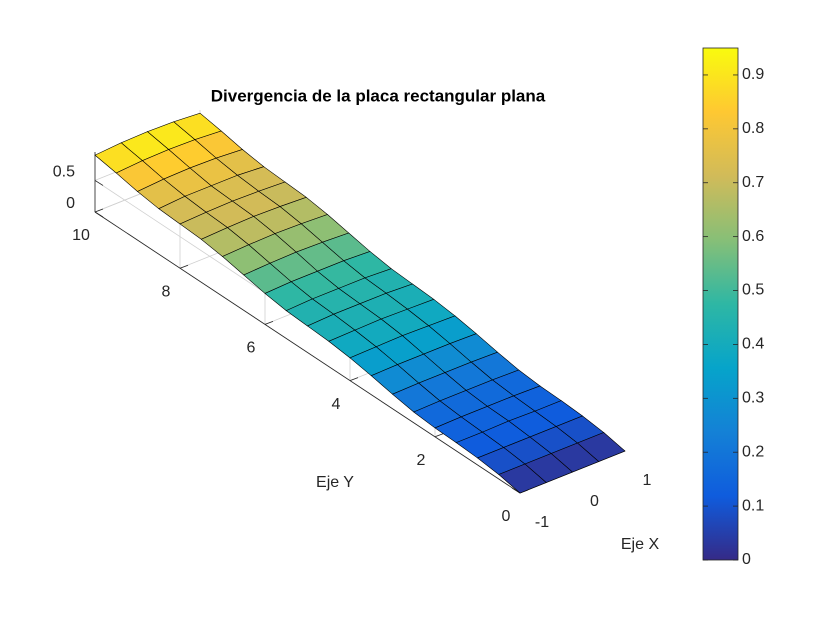  What do you see at coordinates (336, 404) in the screenshot?
I see `y-tick-label: 4` at bounding box center [336, 404].